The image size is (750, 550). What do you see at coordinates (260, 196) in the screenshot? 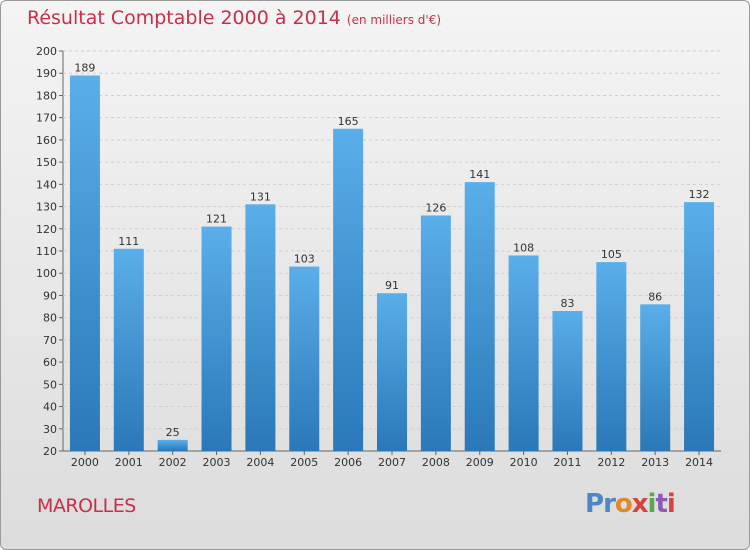
I see `data-label-2004: 131` at bounding box center [260, 196].